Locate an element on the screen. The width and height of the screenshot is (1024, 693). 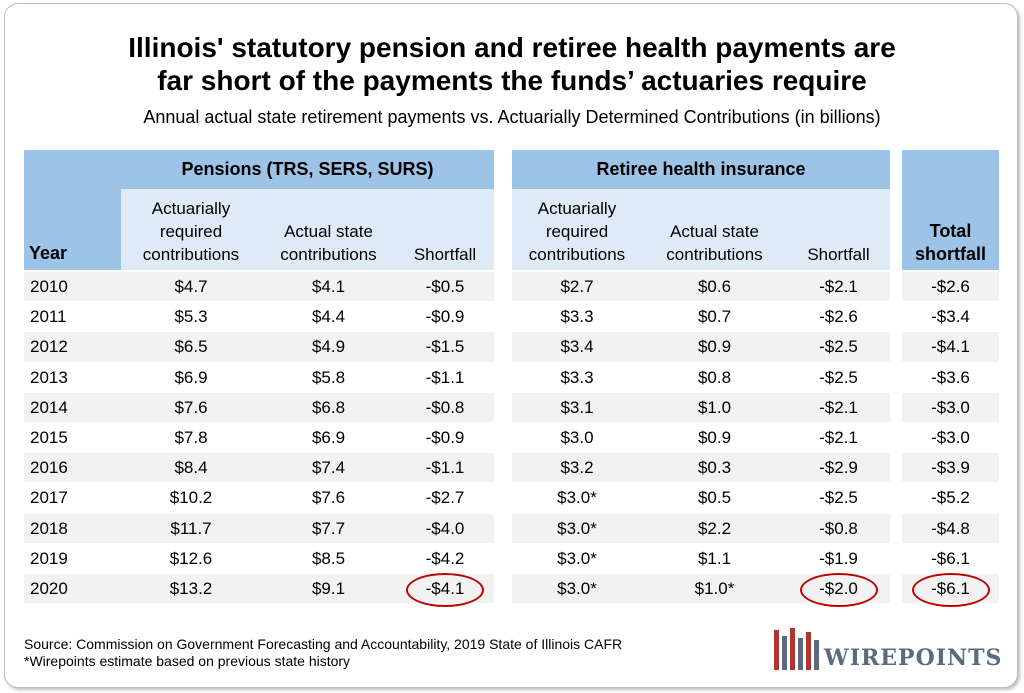
table-row: -$2.6 is located at coordinates (950, 287).